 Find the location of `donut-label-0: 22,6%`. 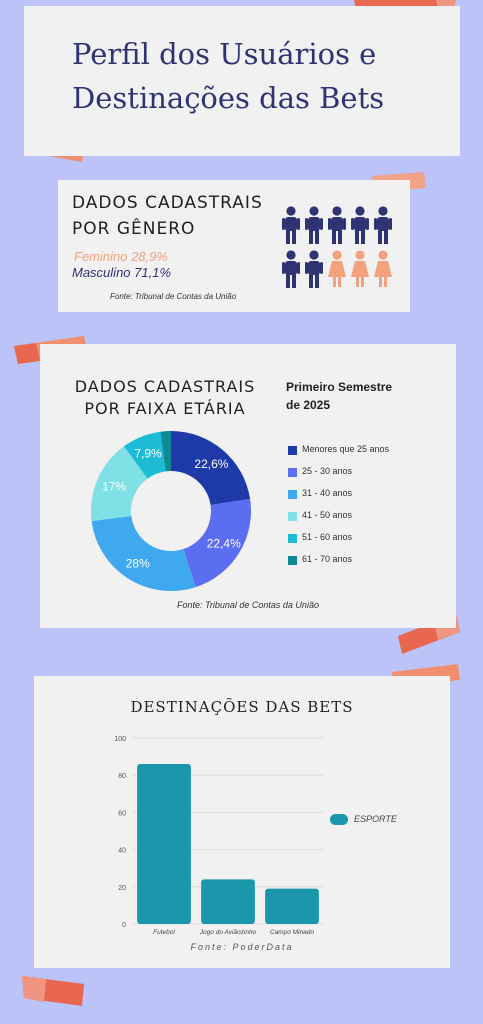

donut-label-0: 22,6% is located at coordinates (211, 464).